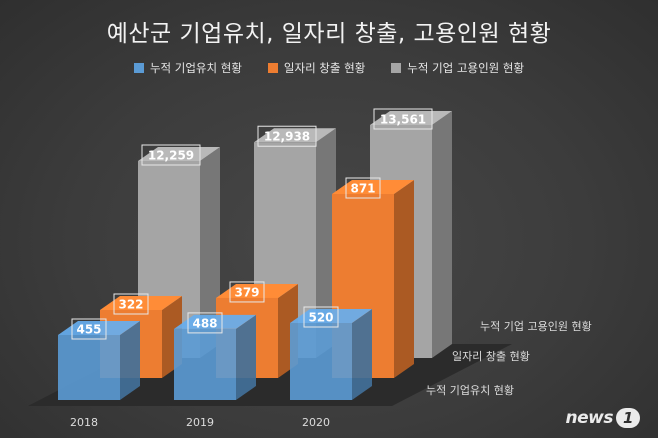  What do you see at coordinates (628, 418) in the screenshot?
I see `watermark-mark: 1` at bounding box center [628, 418].